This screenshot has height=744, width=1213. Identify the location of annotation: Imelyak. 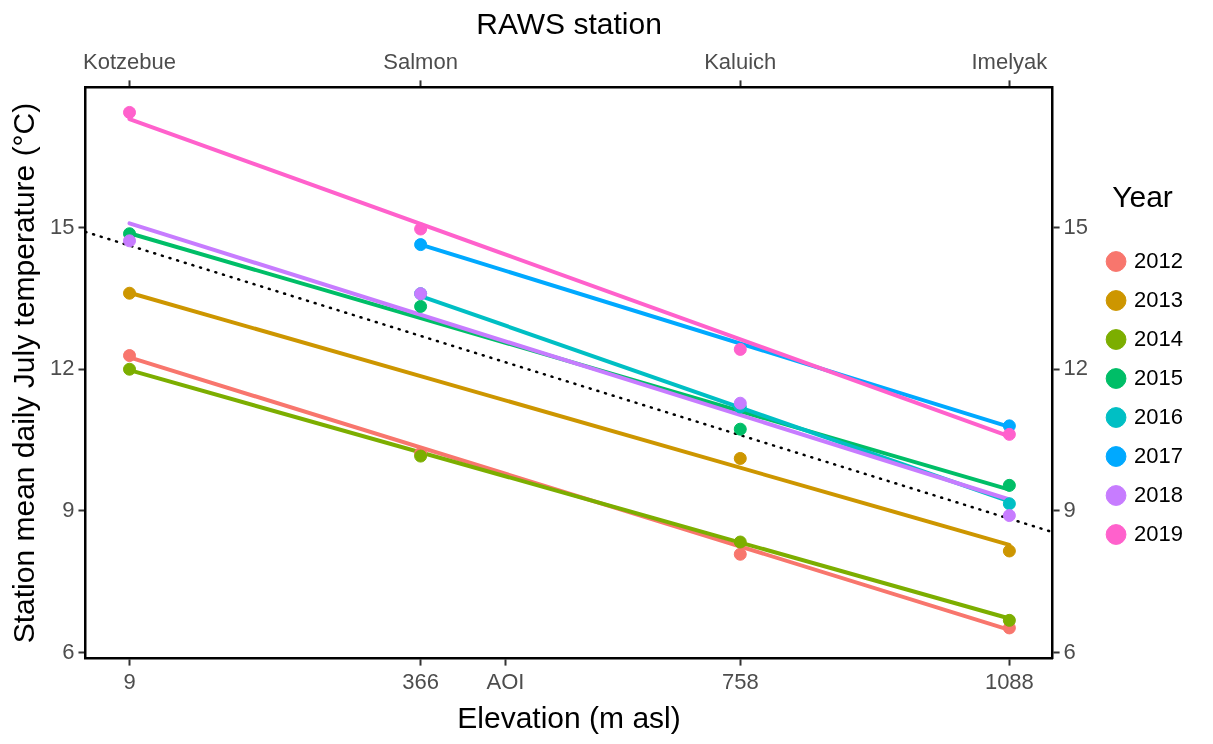
(1010, 62).